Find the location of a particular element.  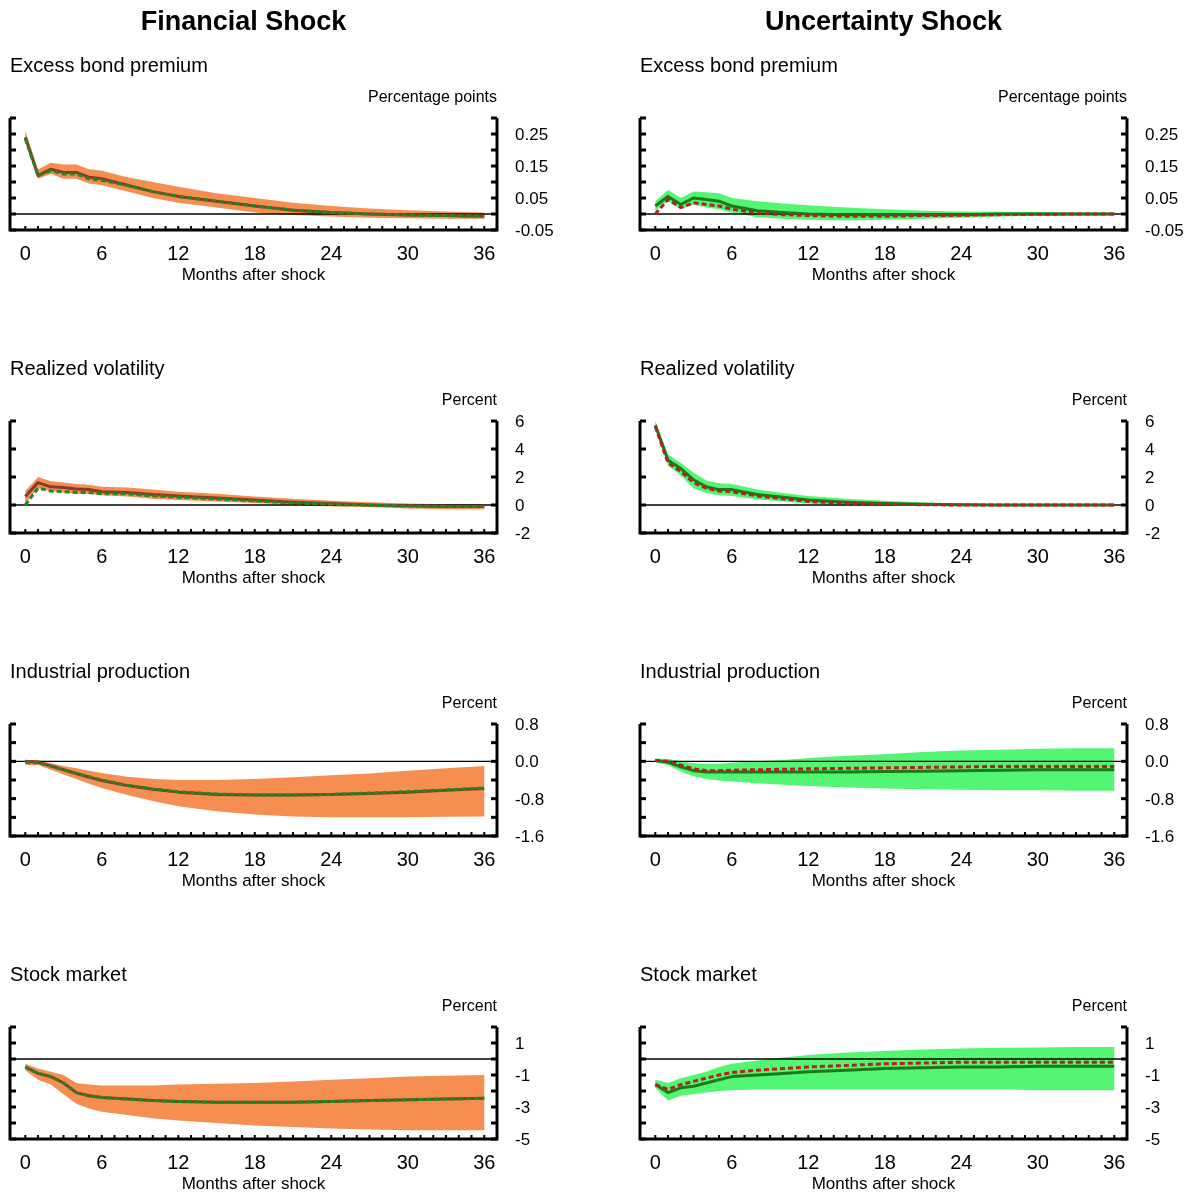

text: Financial Shock is located at coordinates (244, 21).